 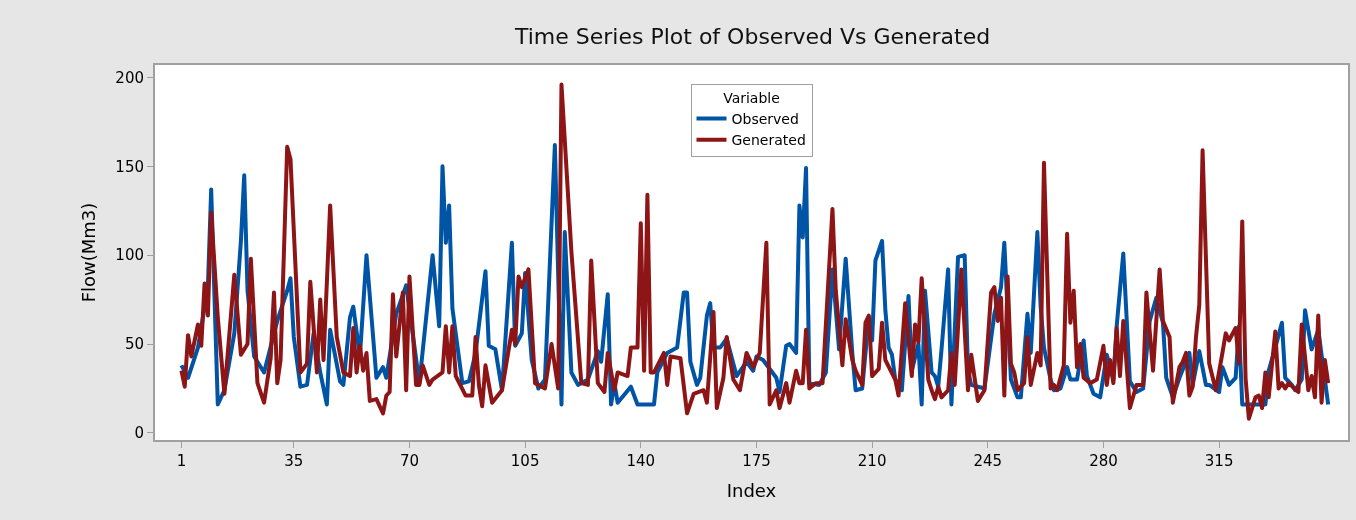 I want to click on y-axis-title: Flow(Mm3), so click(x=89, y=252).